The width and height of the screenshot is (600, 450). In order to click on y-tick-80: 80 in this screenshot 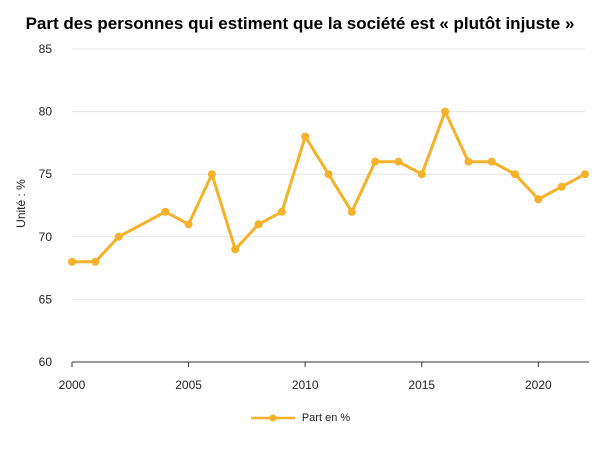, I will do `click(46, 112)`.